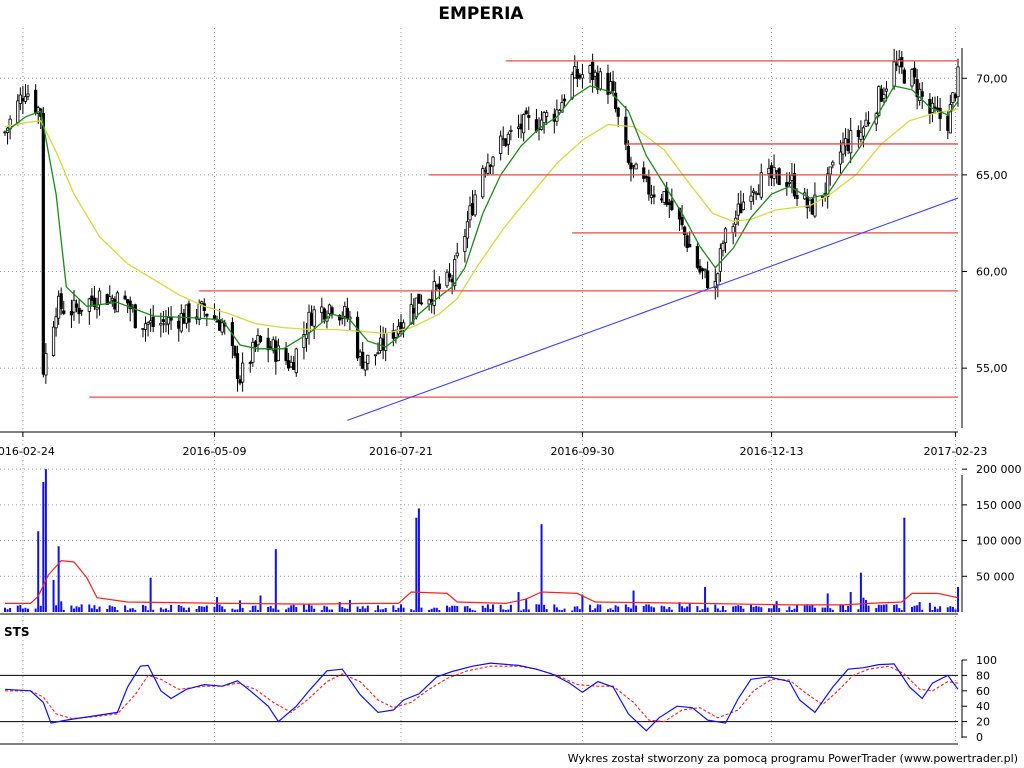 Image resolution: width=1024 pixels, height=768 pixels. I want to click on x-tick-label: 2016-12-13, so click(772, 451).